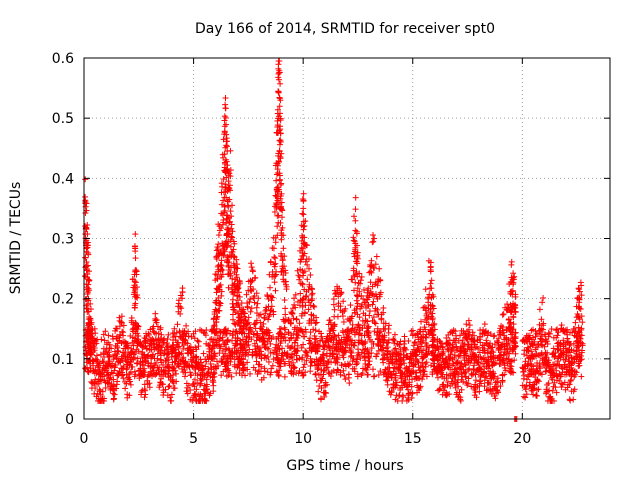 The image size is (640, 480). What do you see at coordinates (63, 240) in the screenshot?
I see `y-tick-label: 0.3` at bounding box center [63, 240].